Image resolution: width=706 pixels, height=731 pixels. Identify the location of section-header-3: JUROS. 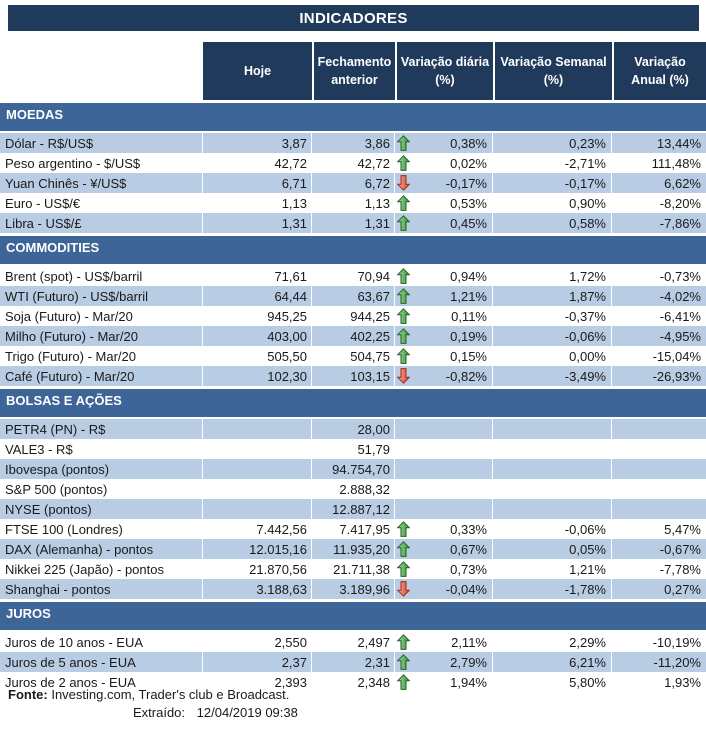
(353, 616).